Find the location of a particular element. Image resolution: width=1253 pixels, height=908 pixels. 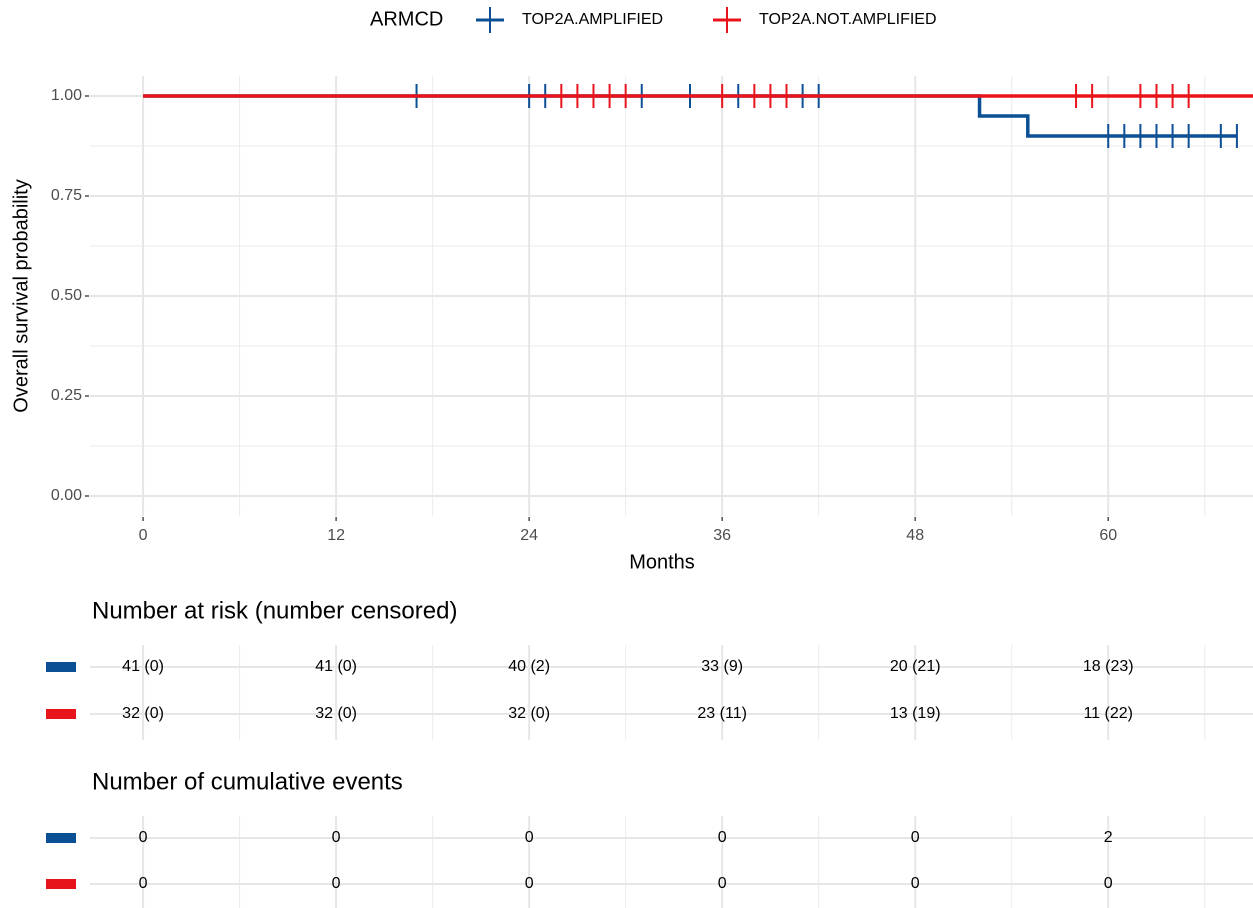

events-table-title: Number of cumulative events is located at coordinates (247, 781).